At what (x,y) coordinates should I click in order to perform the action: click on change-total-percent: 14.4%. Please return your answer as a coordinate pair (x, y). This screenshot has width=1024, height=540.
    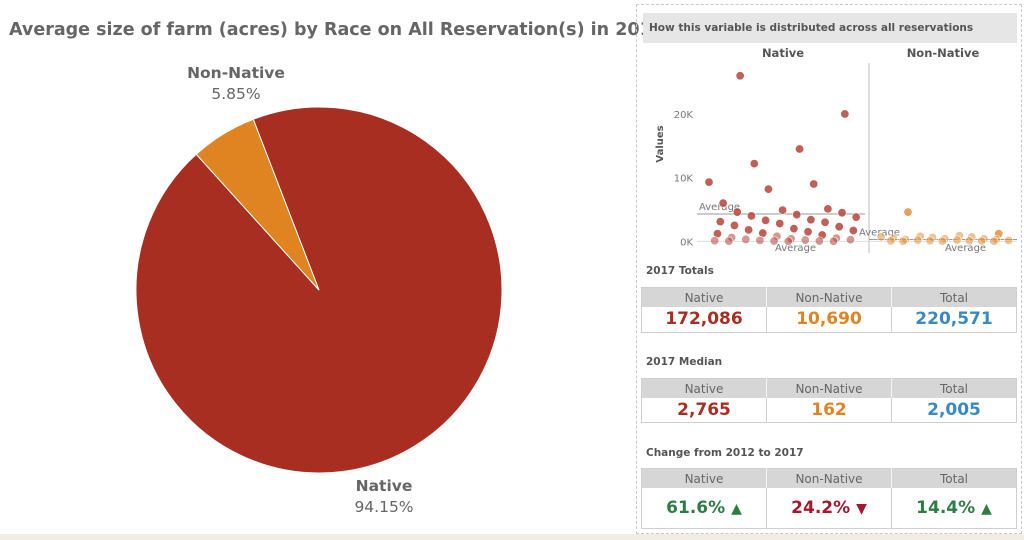
    Looking at the image, I should click on (946, 507).